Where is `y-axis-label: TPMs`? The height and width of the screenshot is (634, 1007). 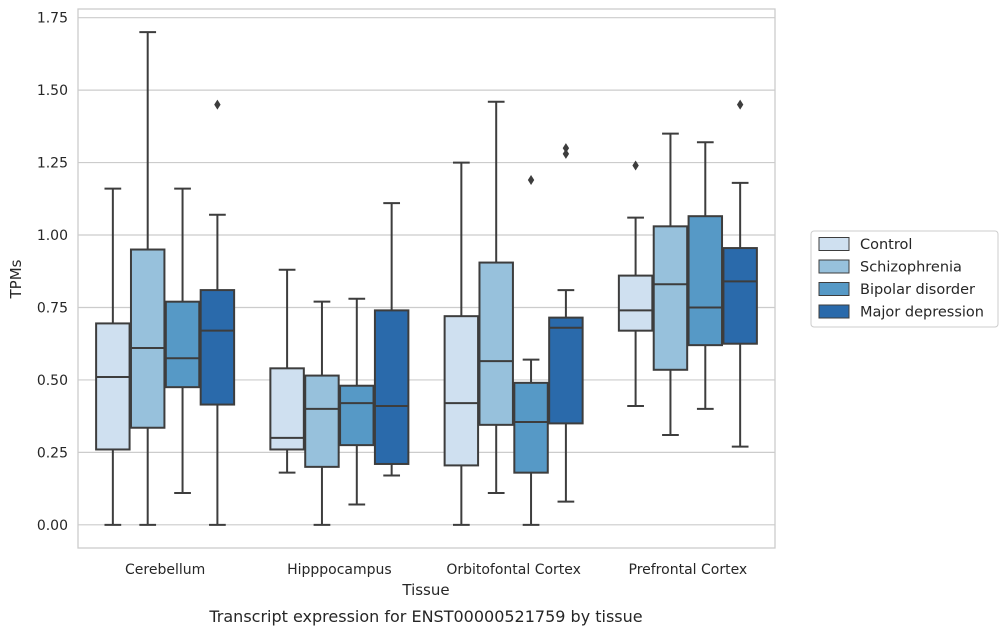 y-axis-label: TPMs is located at coordinates (16, 279).